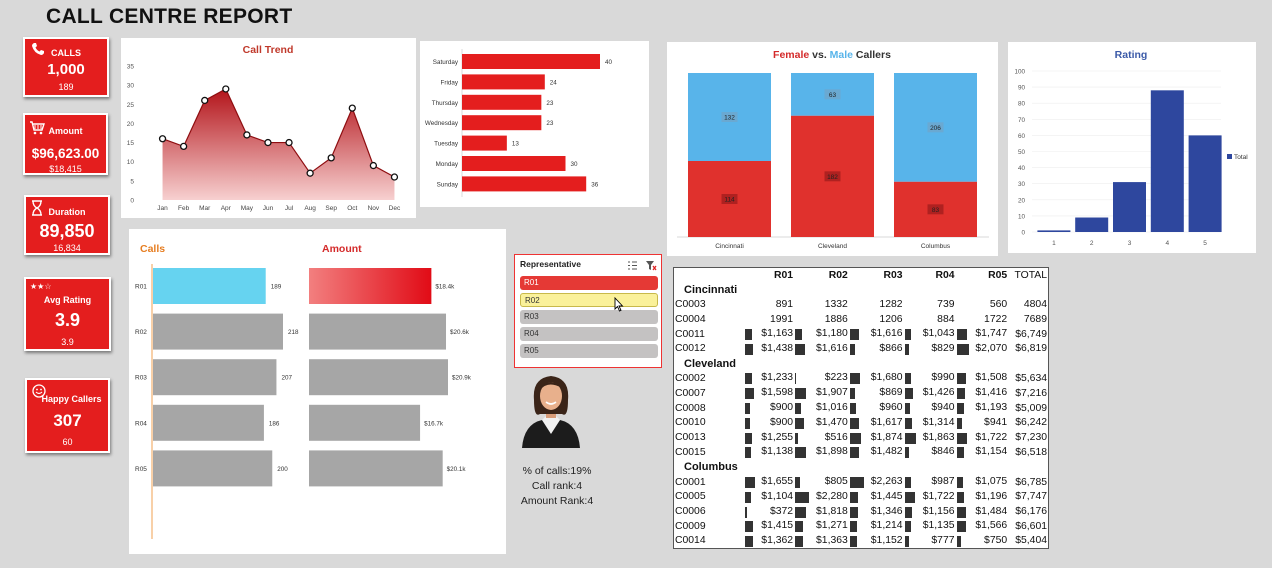 This screenshot has height=568, width=1272. Describe the element at coordinates (861, 289) in the screenshot. I see `group-row: Cincinnati` at that location.